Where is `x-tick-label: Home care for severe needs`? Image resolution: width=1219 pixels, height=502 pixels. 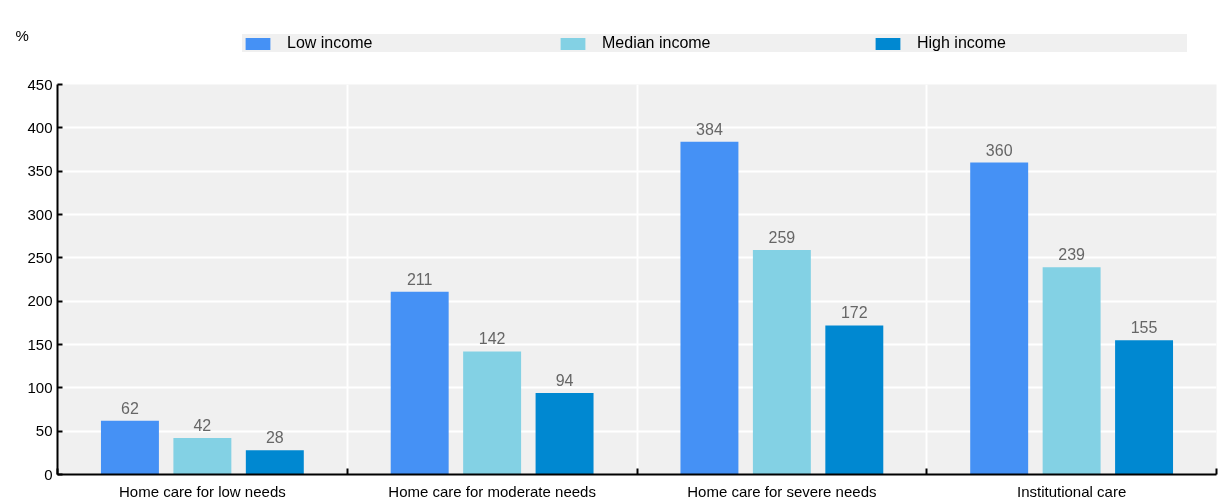
x-tick-label: Home care for severe needs is located at coordinates (782, 491).